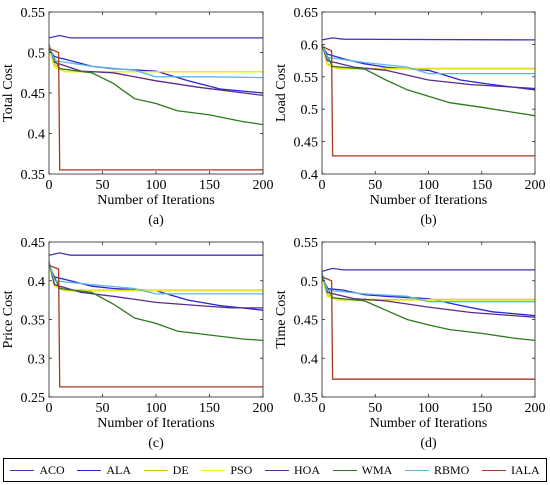  I want to click on y-tick-label: 0.6, so click(310, 45).